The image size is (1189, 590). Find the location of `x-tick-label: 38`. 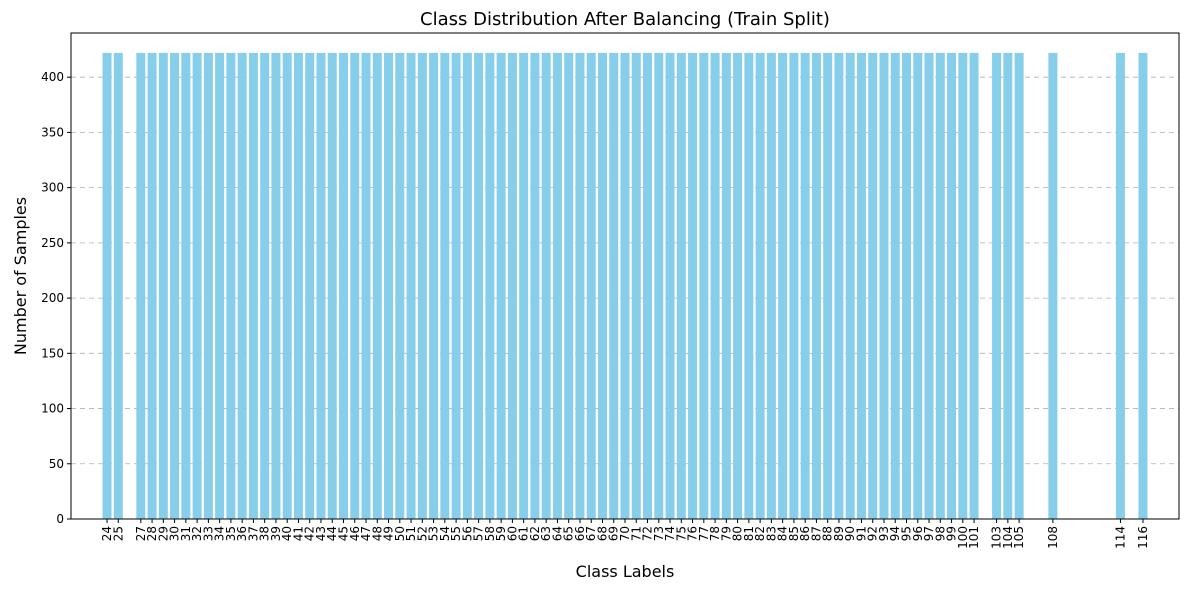

x-tick-label: 38 is located at coordinates (265, 533).